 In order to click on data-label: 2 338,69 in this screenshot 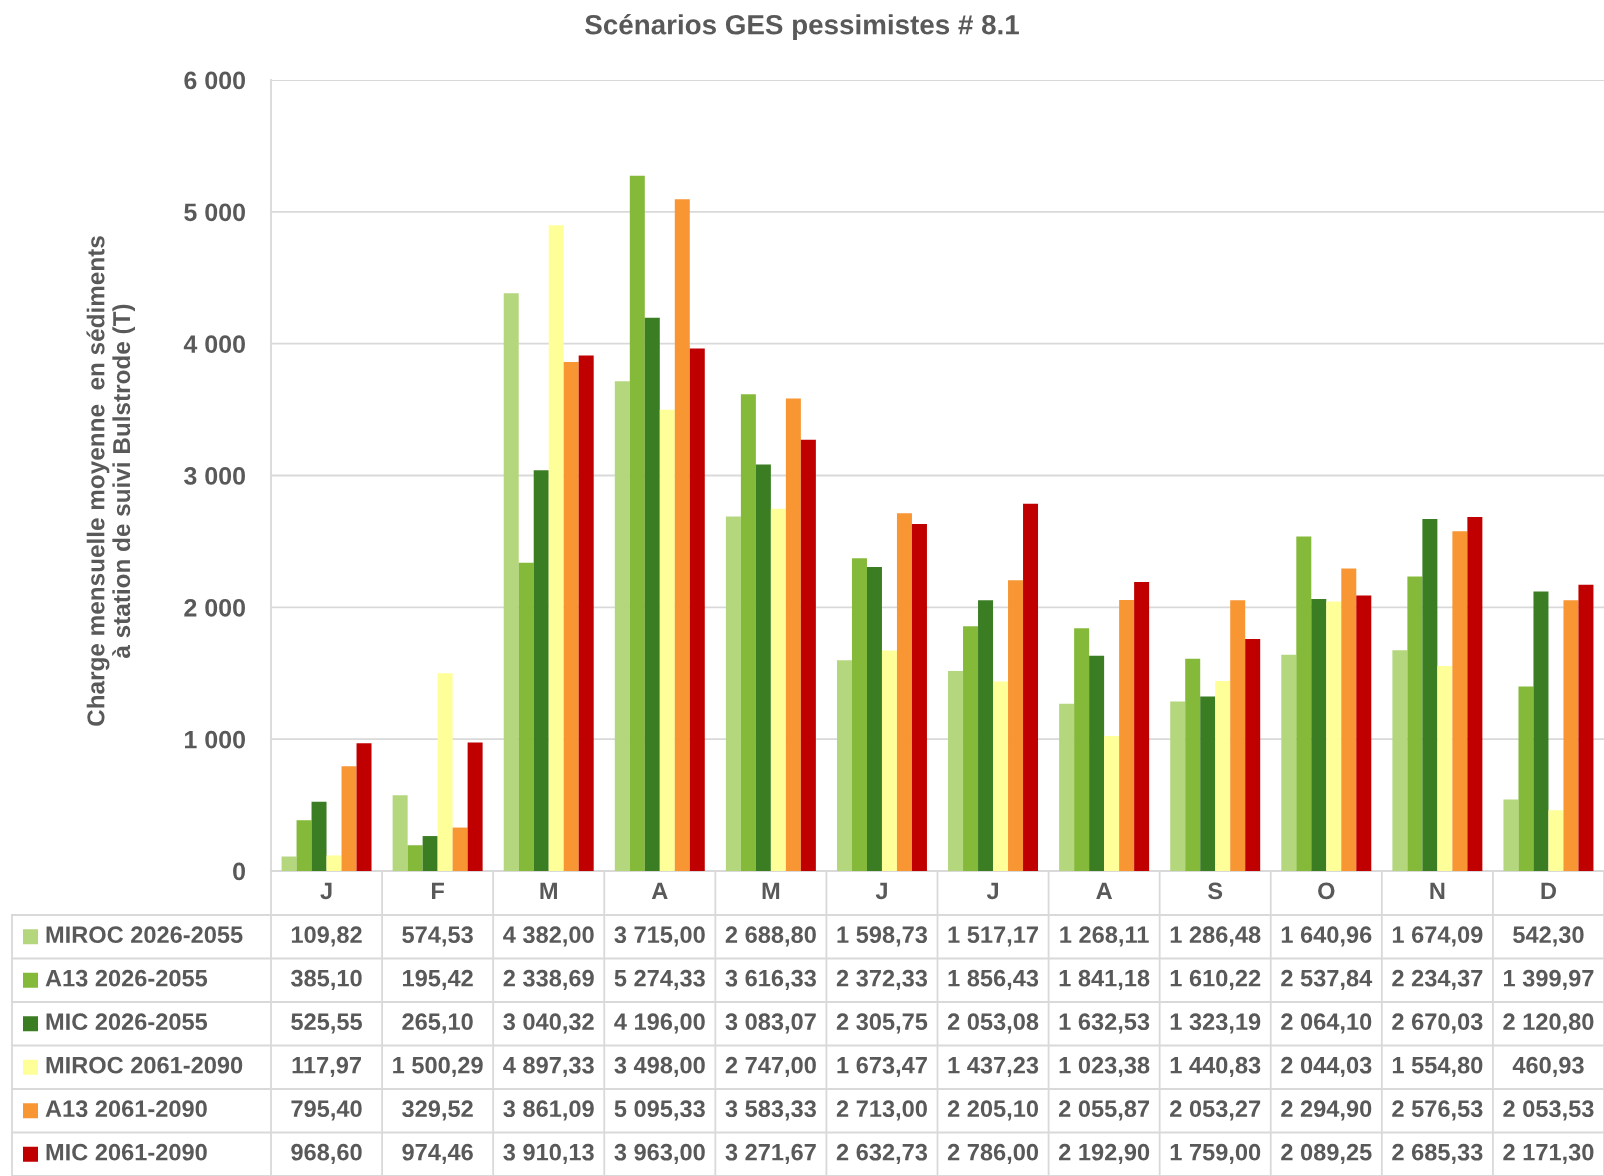, I will do `click(548, 980)`.